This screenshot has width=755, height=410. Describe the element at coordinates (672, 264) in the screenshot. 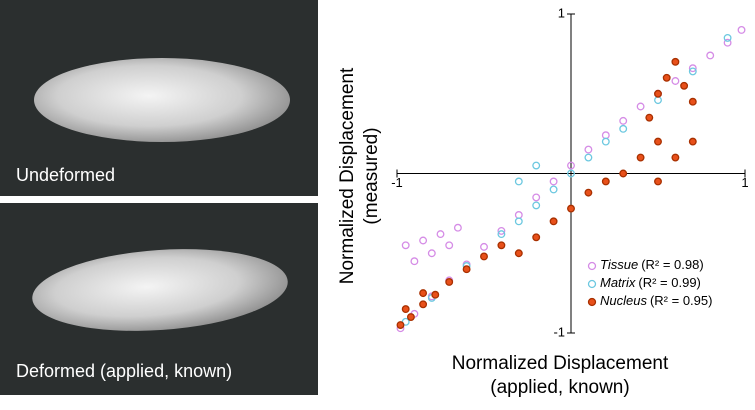

I see `legend-r2: (R² = 0.98)` at that location.